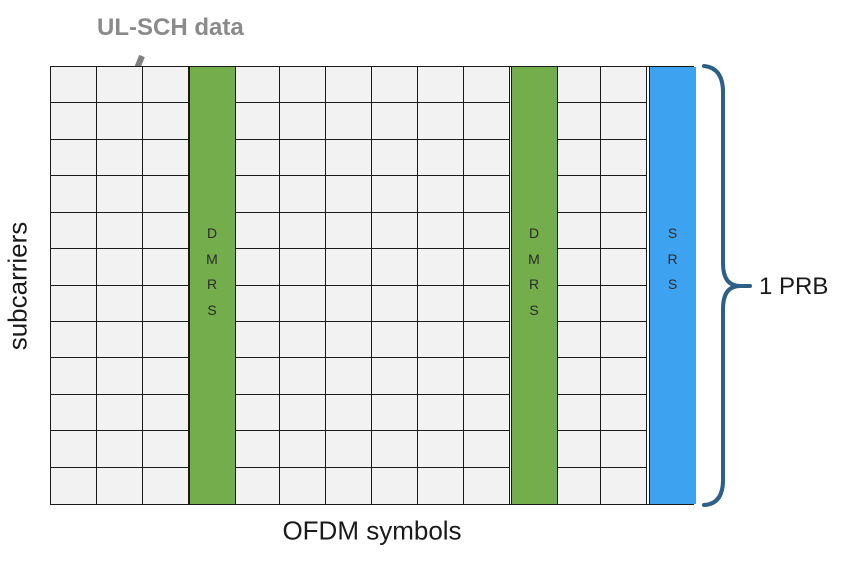 This screenshot has width=845, height=562. Describe the element at coordinates (170, 27) in the screenshot. I see `ul-sch-data-label: UL-SCH data` at that location.